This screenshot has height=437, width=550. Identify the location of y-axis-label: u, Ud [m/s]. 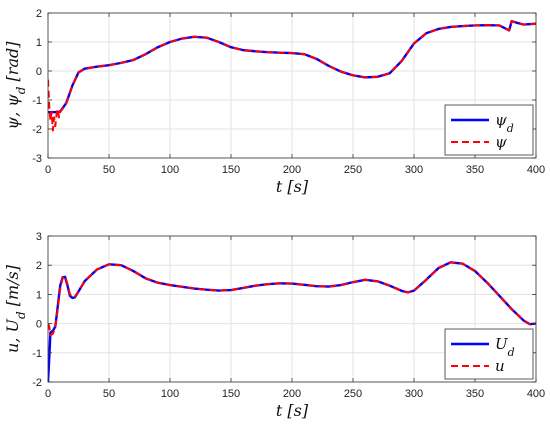
(15, 308).